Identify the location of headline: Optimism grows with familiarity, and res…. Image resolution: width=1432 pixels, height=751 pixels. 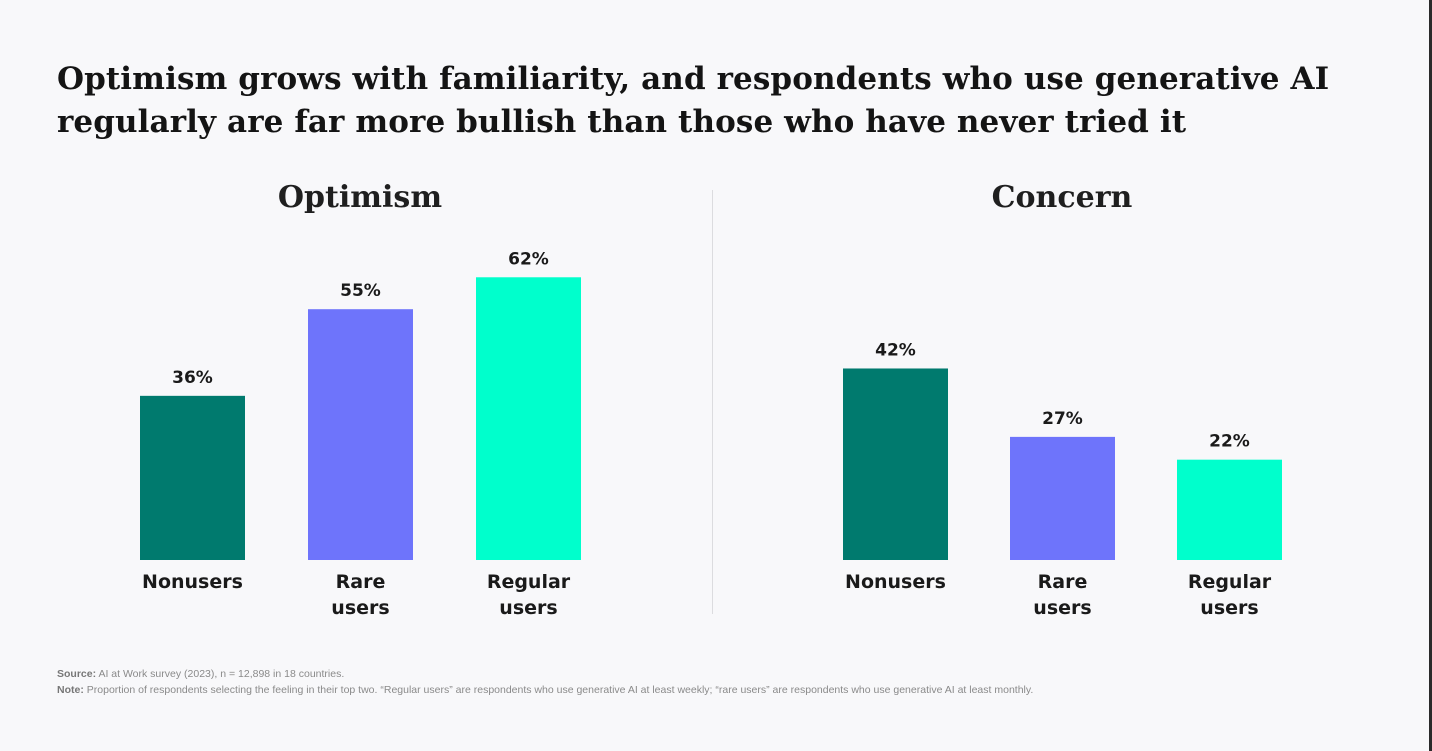
(722, 101).